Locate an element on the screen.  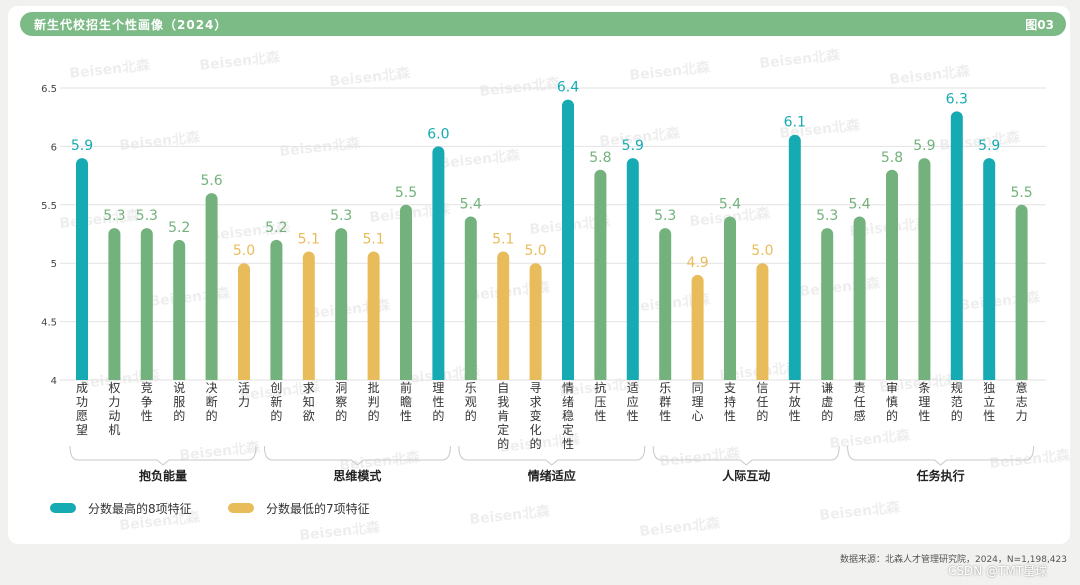
data-label: 6.0 is located at coordinates (438, 134).